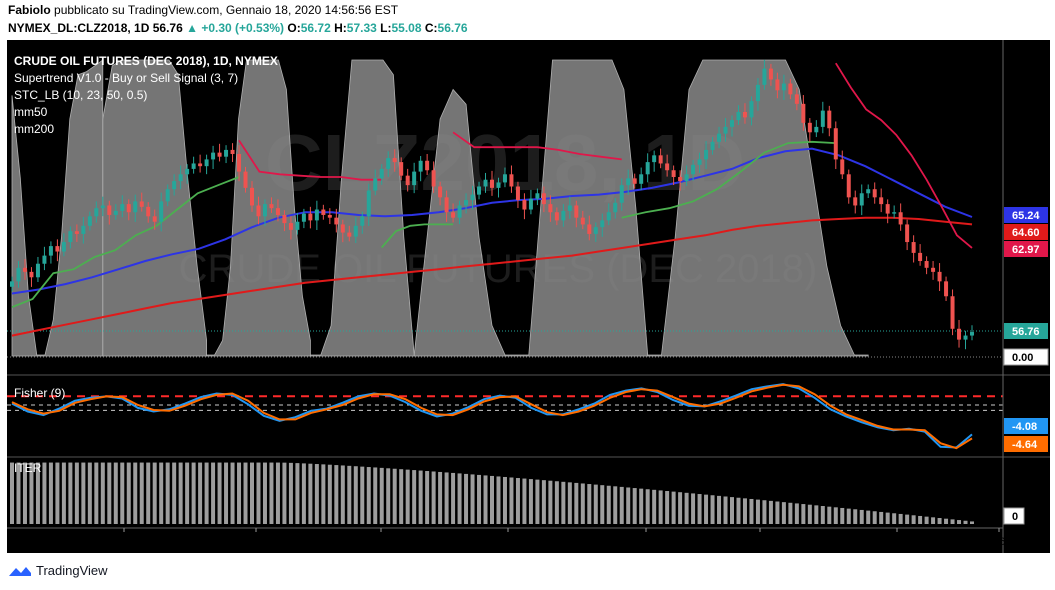  What do you see at coordinates (72, 570) in the screenshot?
I see `footer-brand: TradingView` at bounding box center [72, 570].